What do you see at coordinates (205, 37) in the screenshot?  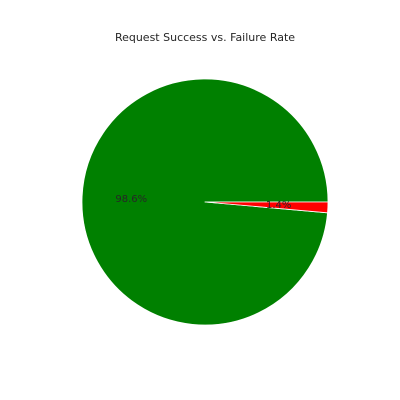 I see `chart-title: Request Success vs. Failure Rate` at bounding box center [205, 37].